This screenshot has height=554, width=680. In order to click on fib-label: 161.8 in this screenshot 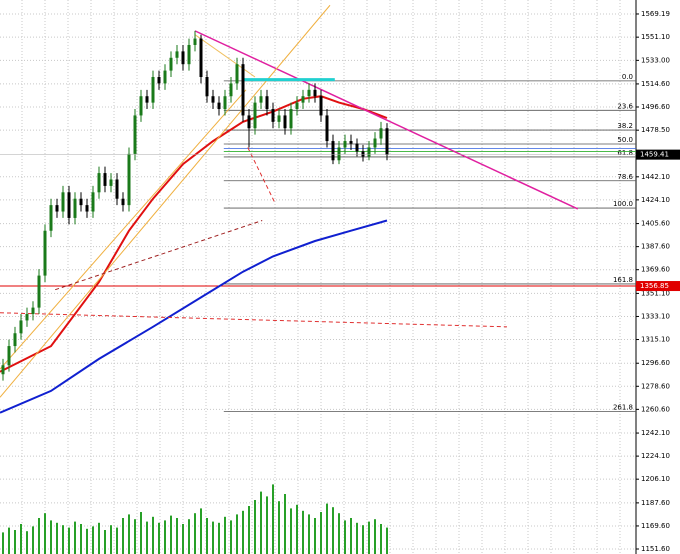, I will do `click(623, 280)`.